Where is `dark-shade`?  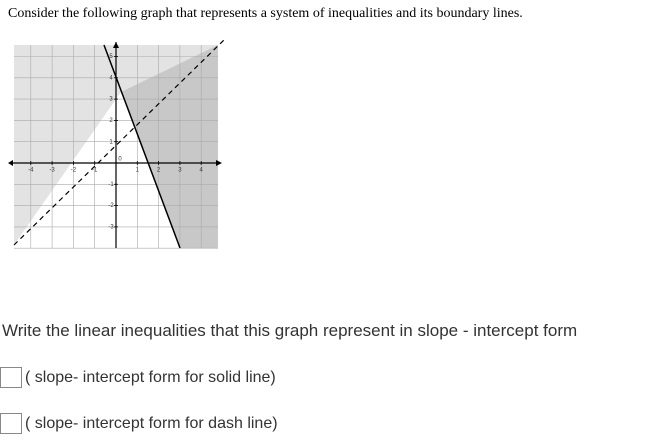
dark-shade is located at coordinates (169, 146).